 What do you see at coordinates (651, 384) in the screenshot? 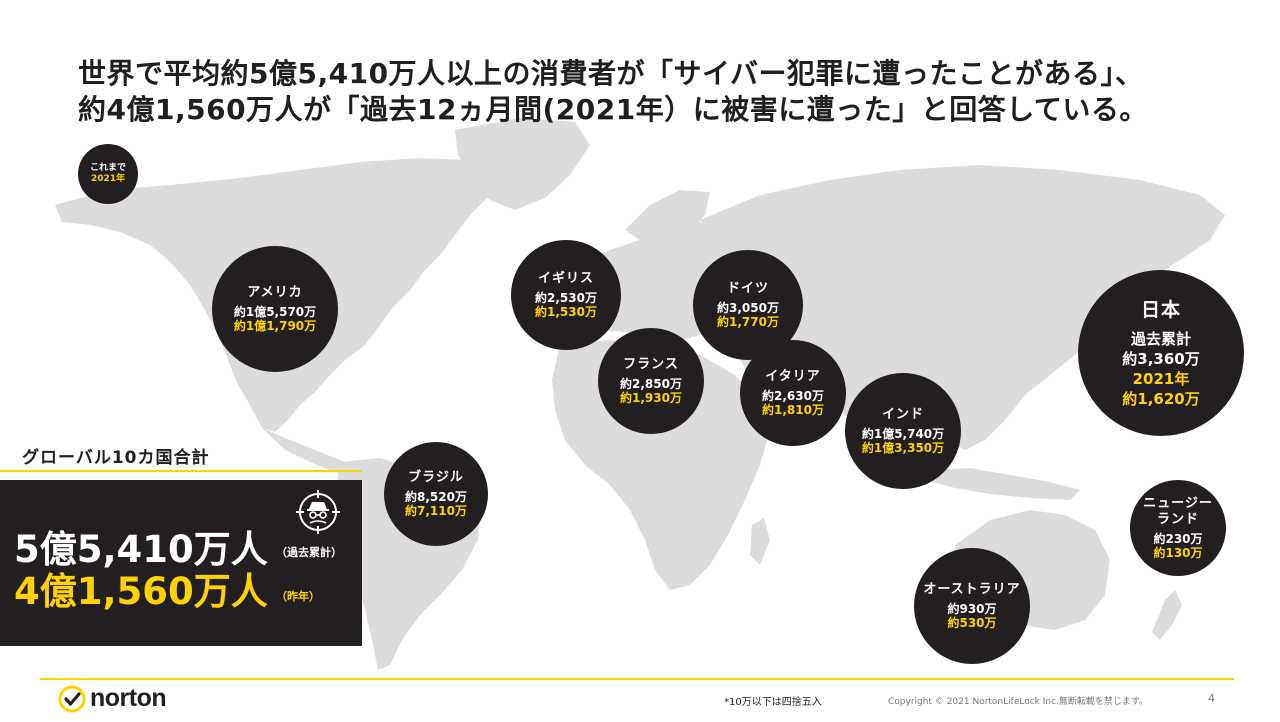
I see `country-total: 約2,850万` at bounding box center [651, 384].